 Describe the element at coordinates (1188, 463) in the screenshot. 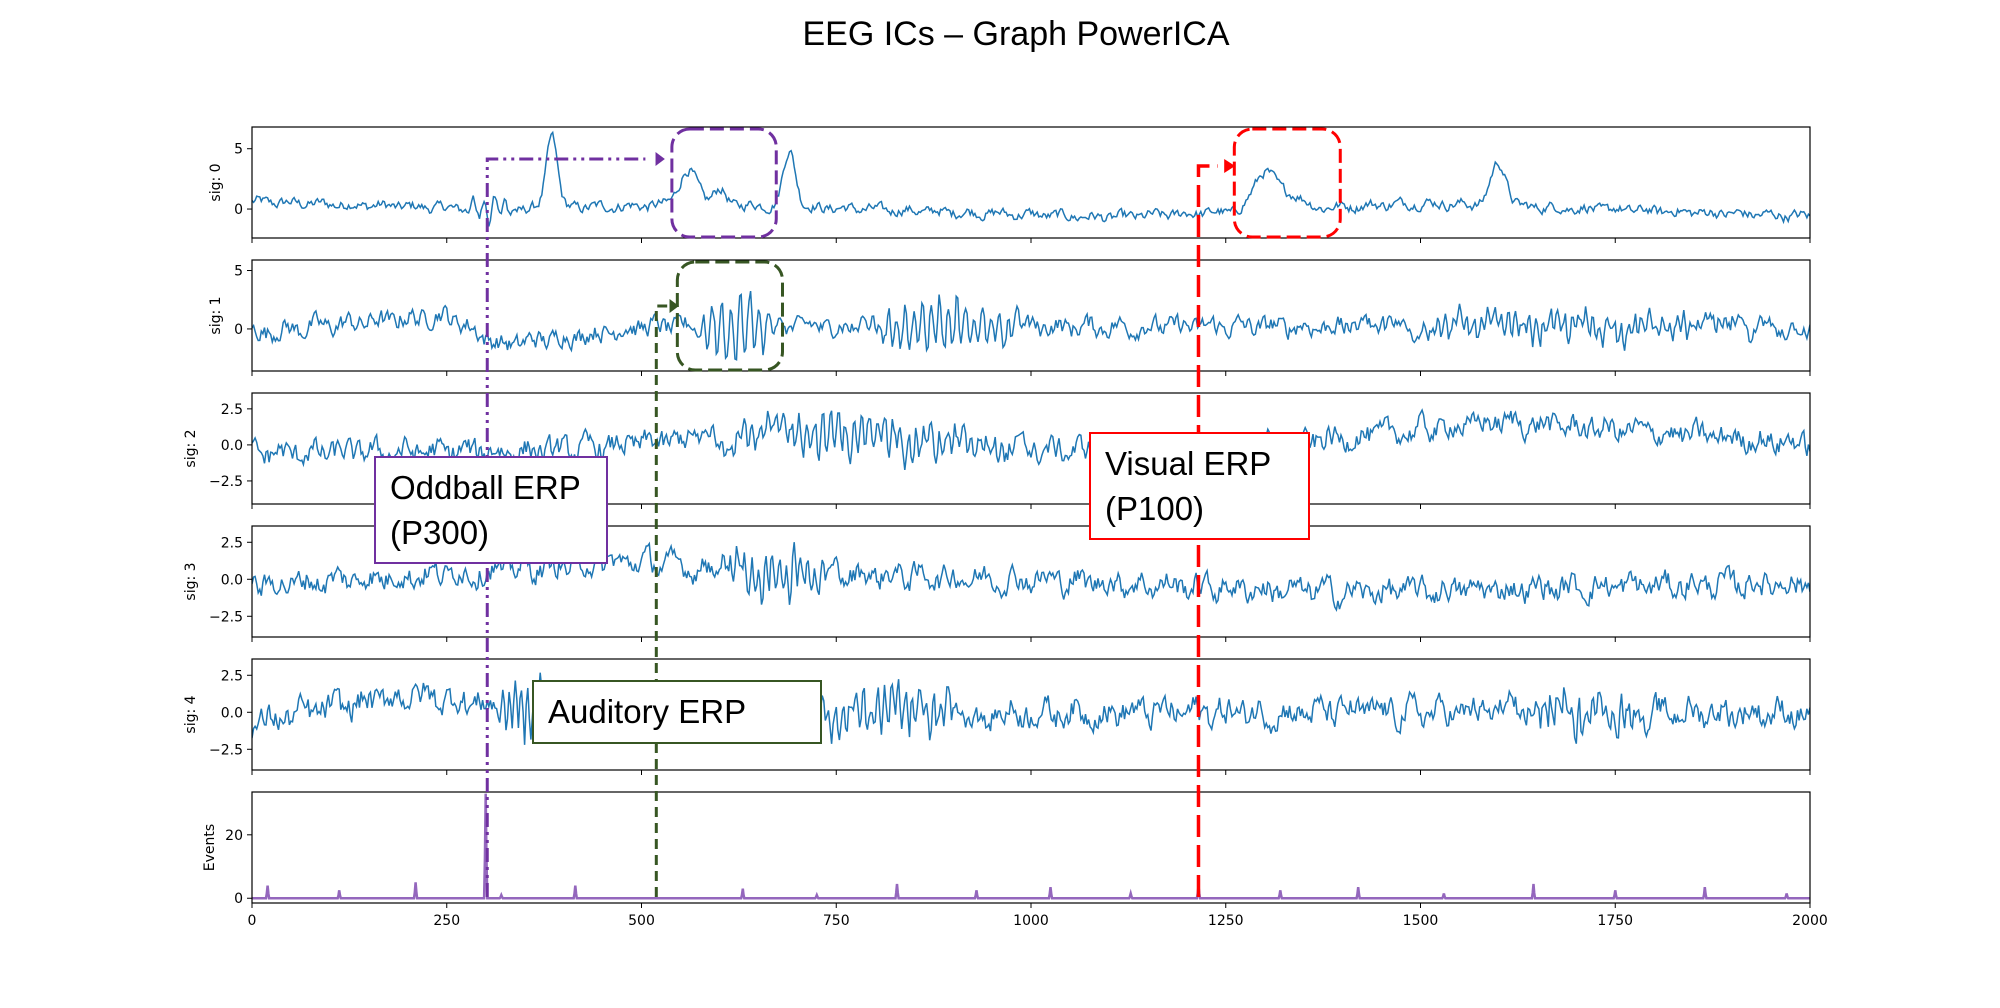

I see `annotation-text: Visual ERP` at that location.